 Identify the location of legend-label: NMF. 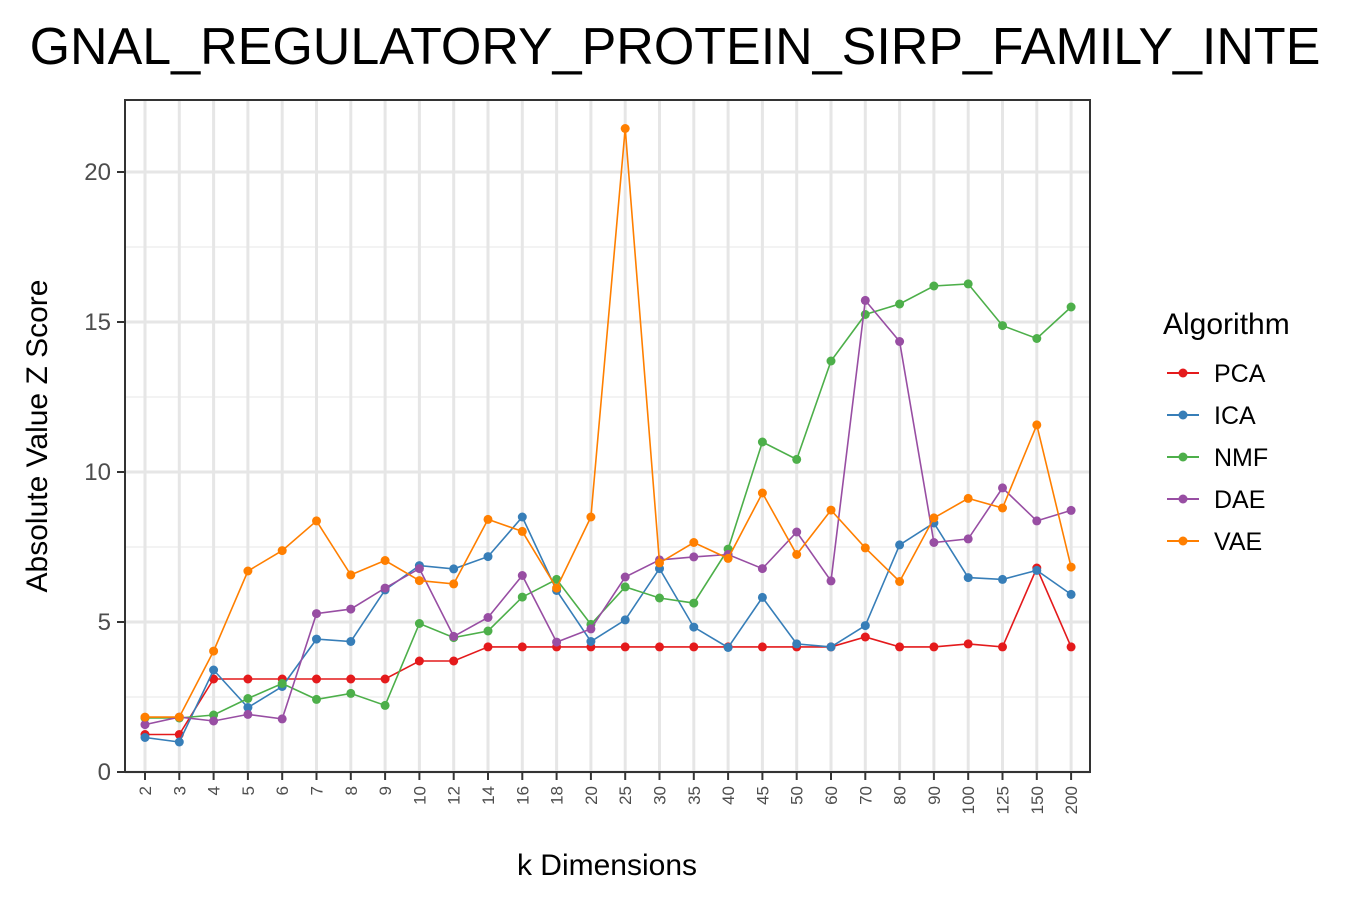
(1241, 458).